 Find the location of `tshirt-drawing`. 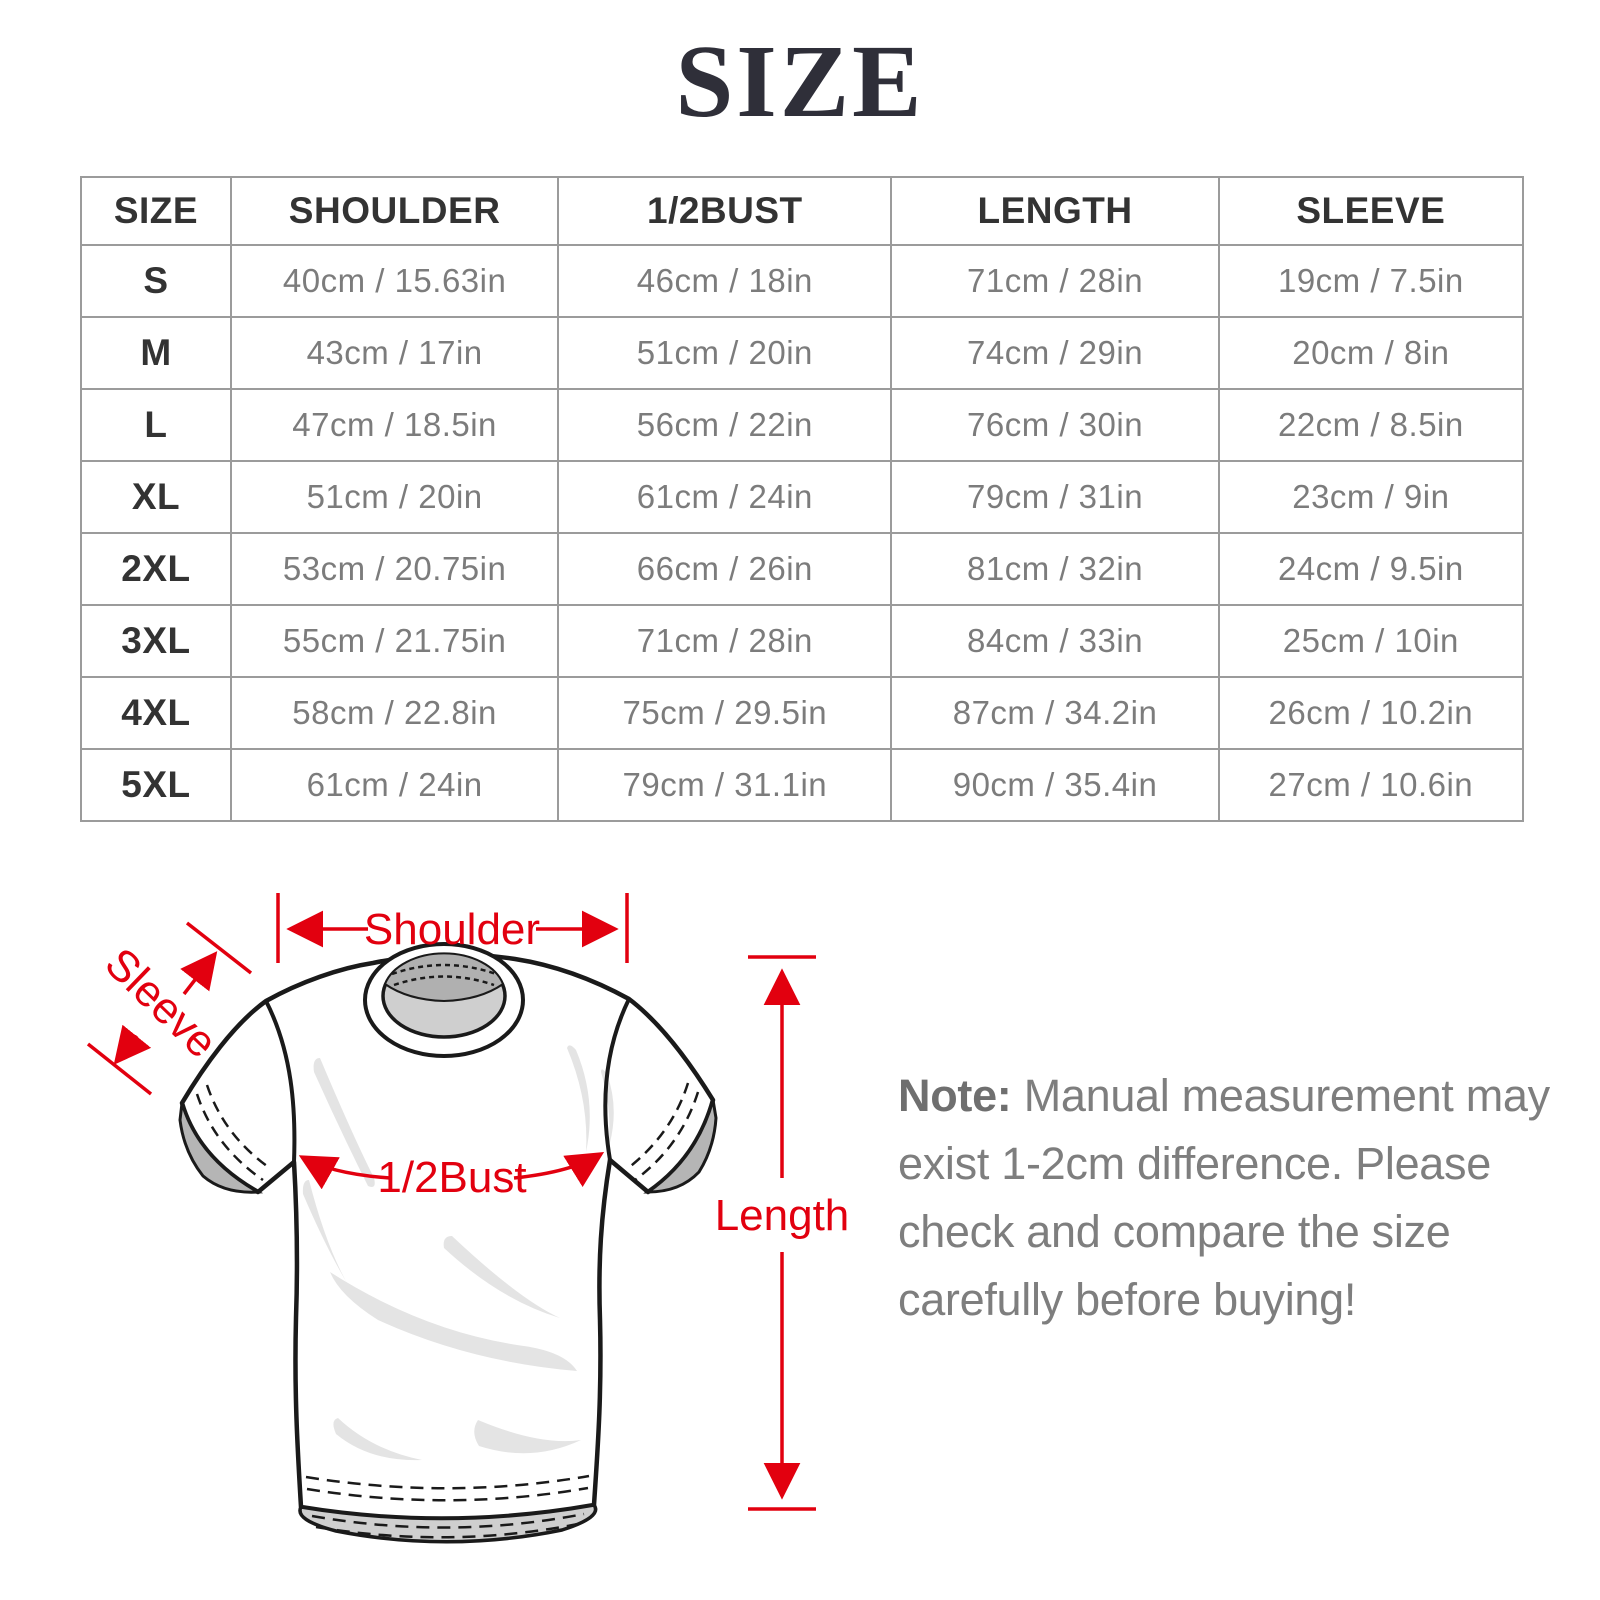

tshirt-drawing is located at coordinates (448, 1243).